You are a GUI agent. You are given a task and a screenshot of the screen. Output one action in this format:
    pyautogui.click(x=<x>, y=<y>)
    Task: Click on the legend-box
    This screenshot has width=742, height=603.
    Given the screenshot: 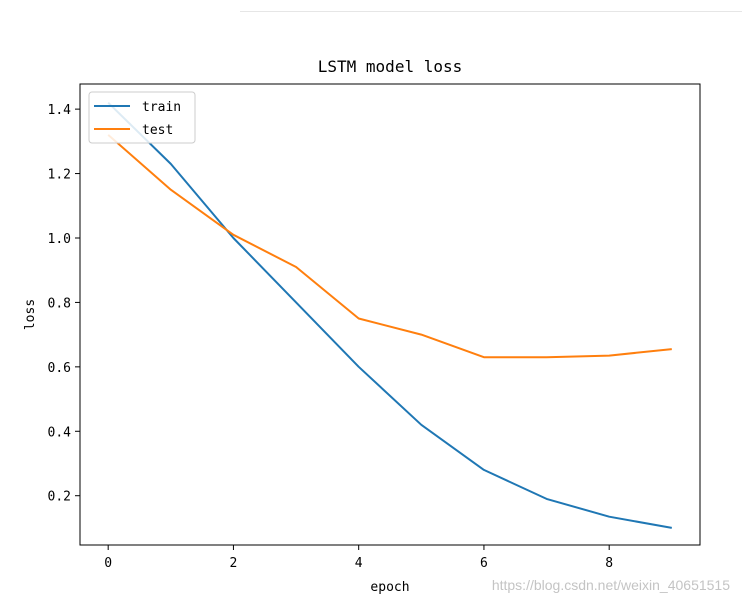 What is the action you would take?
    pyautogui.click(x=142, y=117)
    